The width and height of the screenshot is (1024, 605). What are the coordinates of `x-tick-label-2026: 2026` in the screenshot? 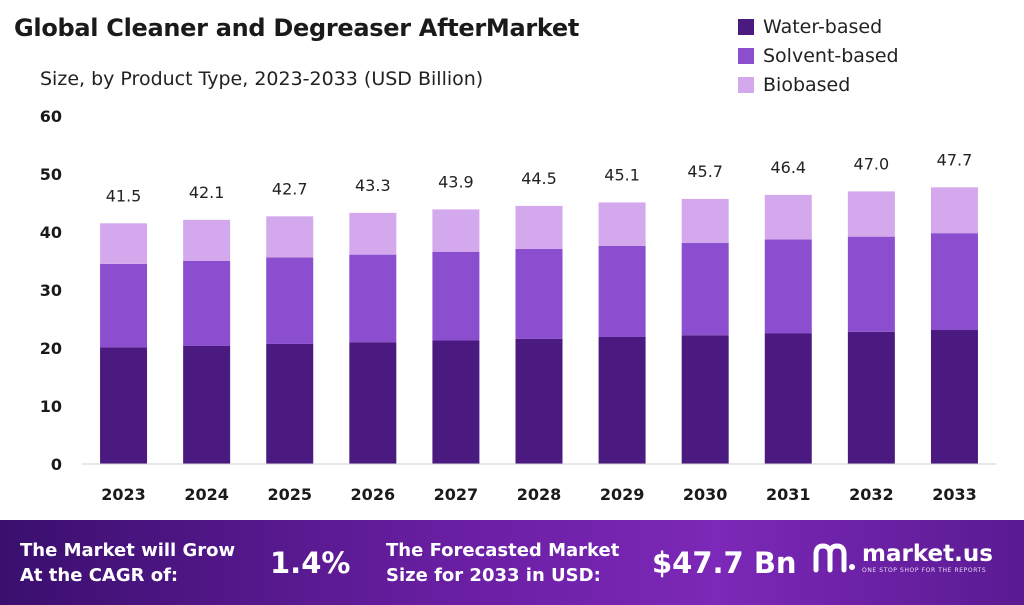 It's located at (373, 494).